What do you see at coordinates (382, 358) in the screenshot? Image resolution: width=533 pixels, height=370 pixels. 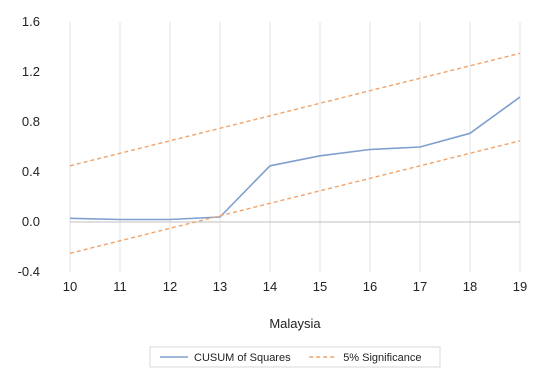 I see `legend-label-1: 5% Significance` at bounding box center [382, 358].